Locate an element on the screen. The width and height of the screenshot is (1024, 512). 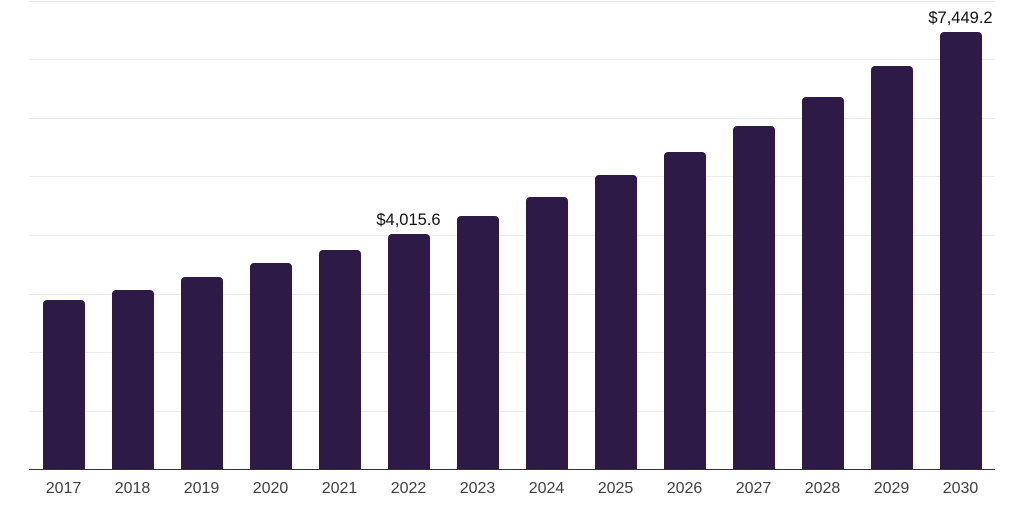
x-tick-label-2018: 2018 is located at coordinates (132, 488).